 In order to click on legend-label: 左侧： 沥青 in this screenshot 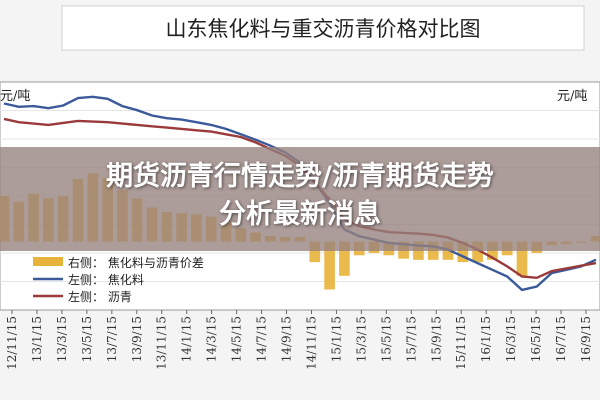, I will do `click(100, 296)`.